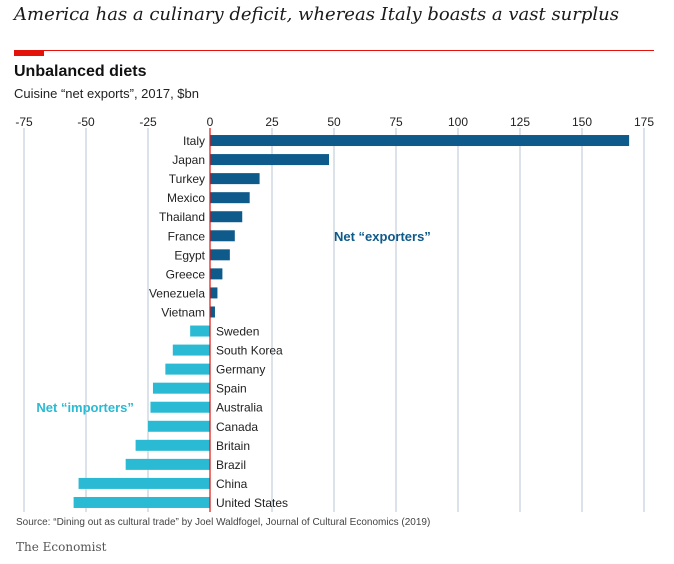 Image resolution: width=674 pixels, height=564 pixels. What do you see at coordinates (226, 217) in the screenshot?
I see `bar-thailand` at bounding box center [226, 217].